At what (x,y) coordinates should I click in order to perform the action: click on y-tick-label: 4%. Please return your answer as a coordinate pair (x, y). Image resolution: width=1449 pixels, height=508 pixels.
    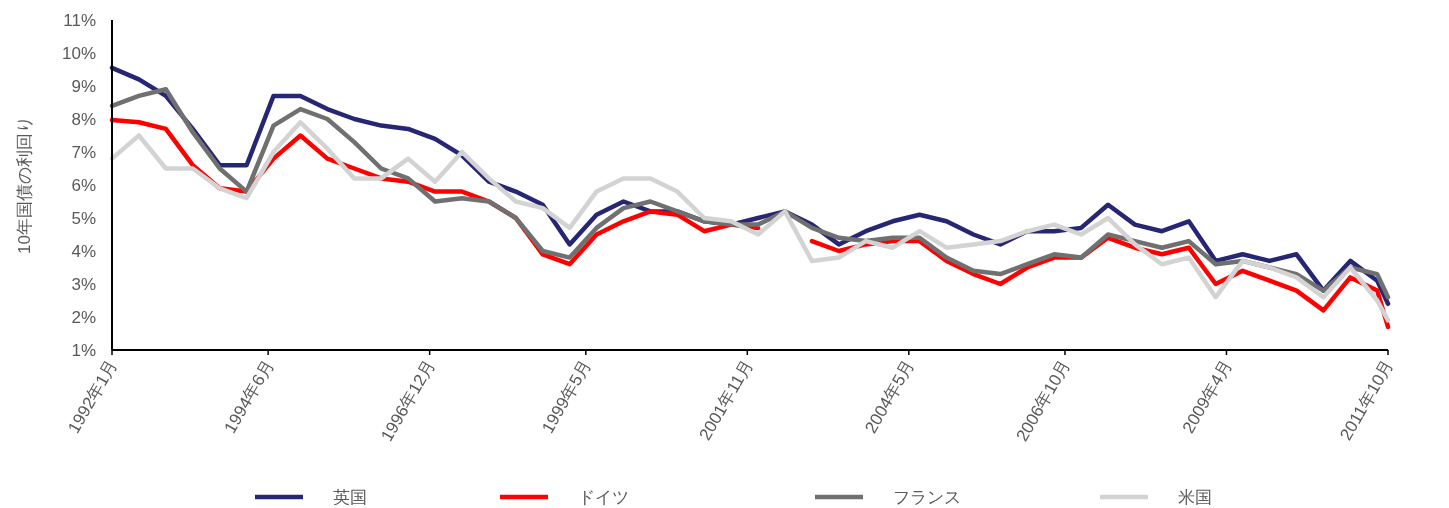
    Looking at the image, I should click on (83, 251).